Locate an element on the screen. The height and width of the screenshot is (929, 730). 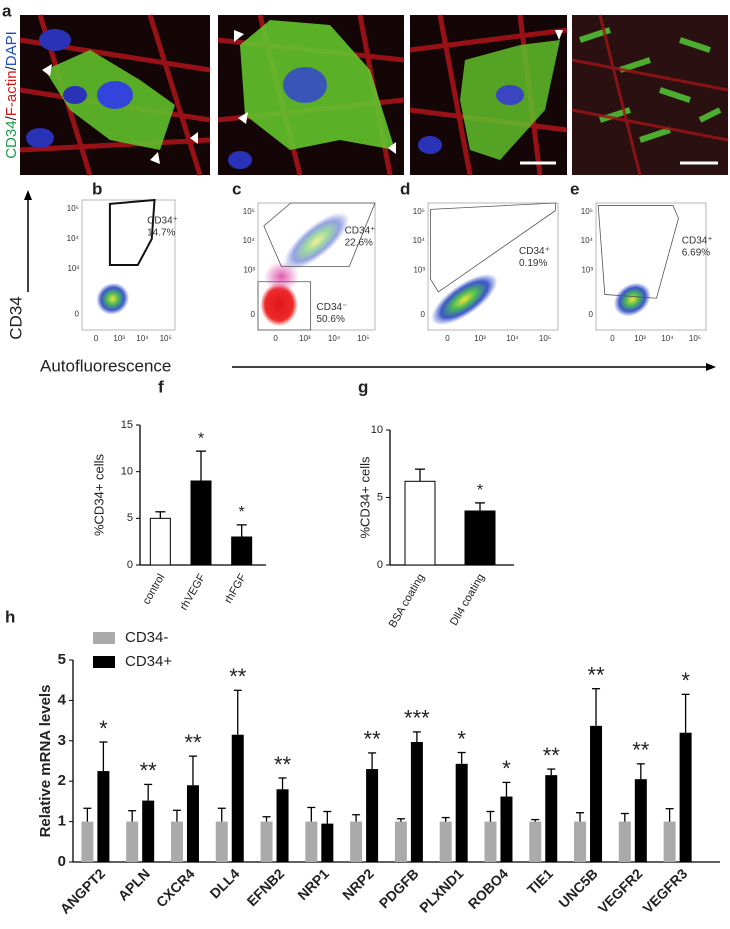
flow-x-label: Autofluorescence is located at coordinates (105, 365).